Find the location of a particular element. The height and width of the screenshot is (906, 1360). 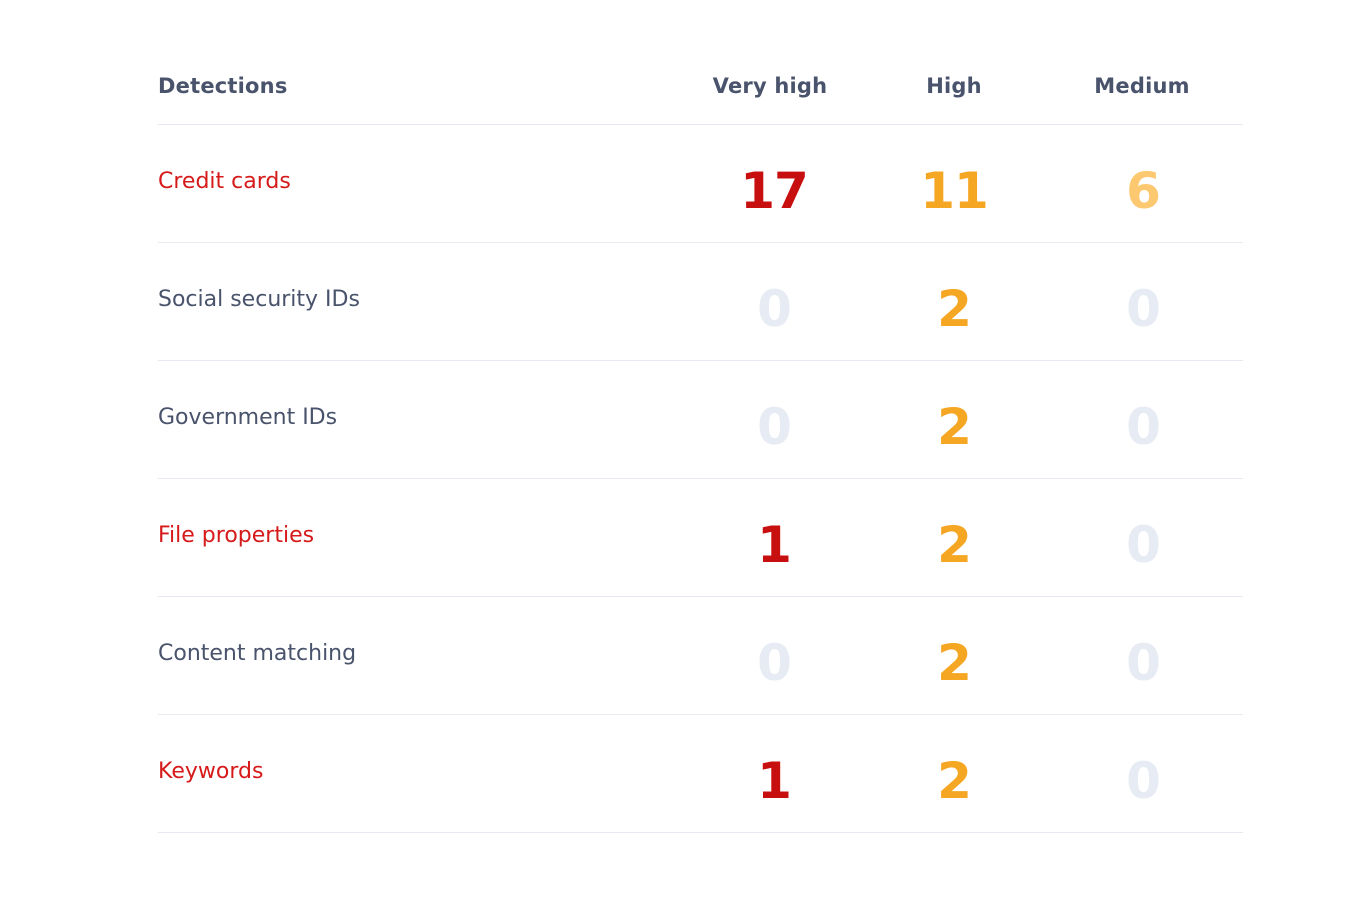

row-label: Credit cards is located at coordinates (224, 181).